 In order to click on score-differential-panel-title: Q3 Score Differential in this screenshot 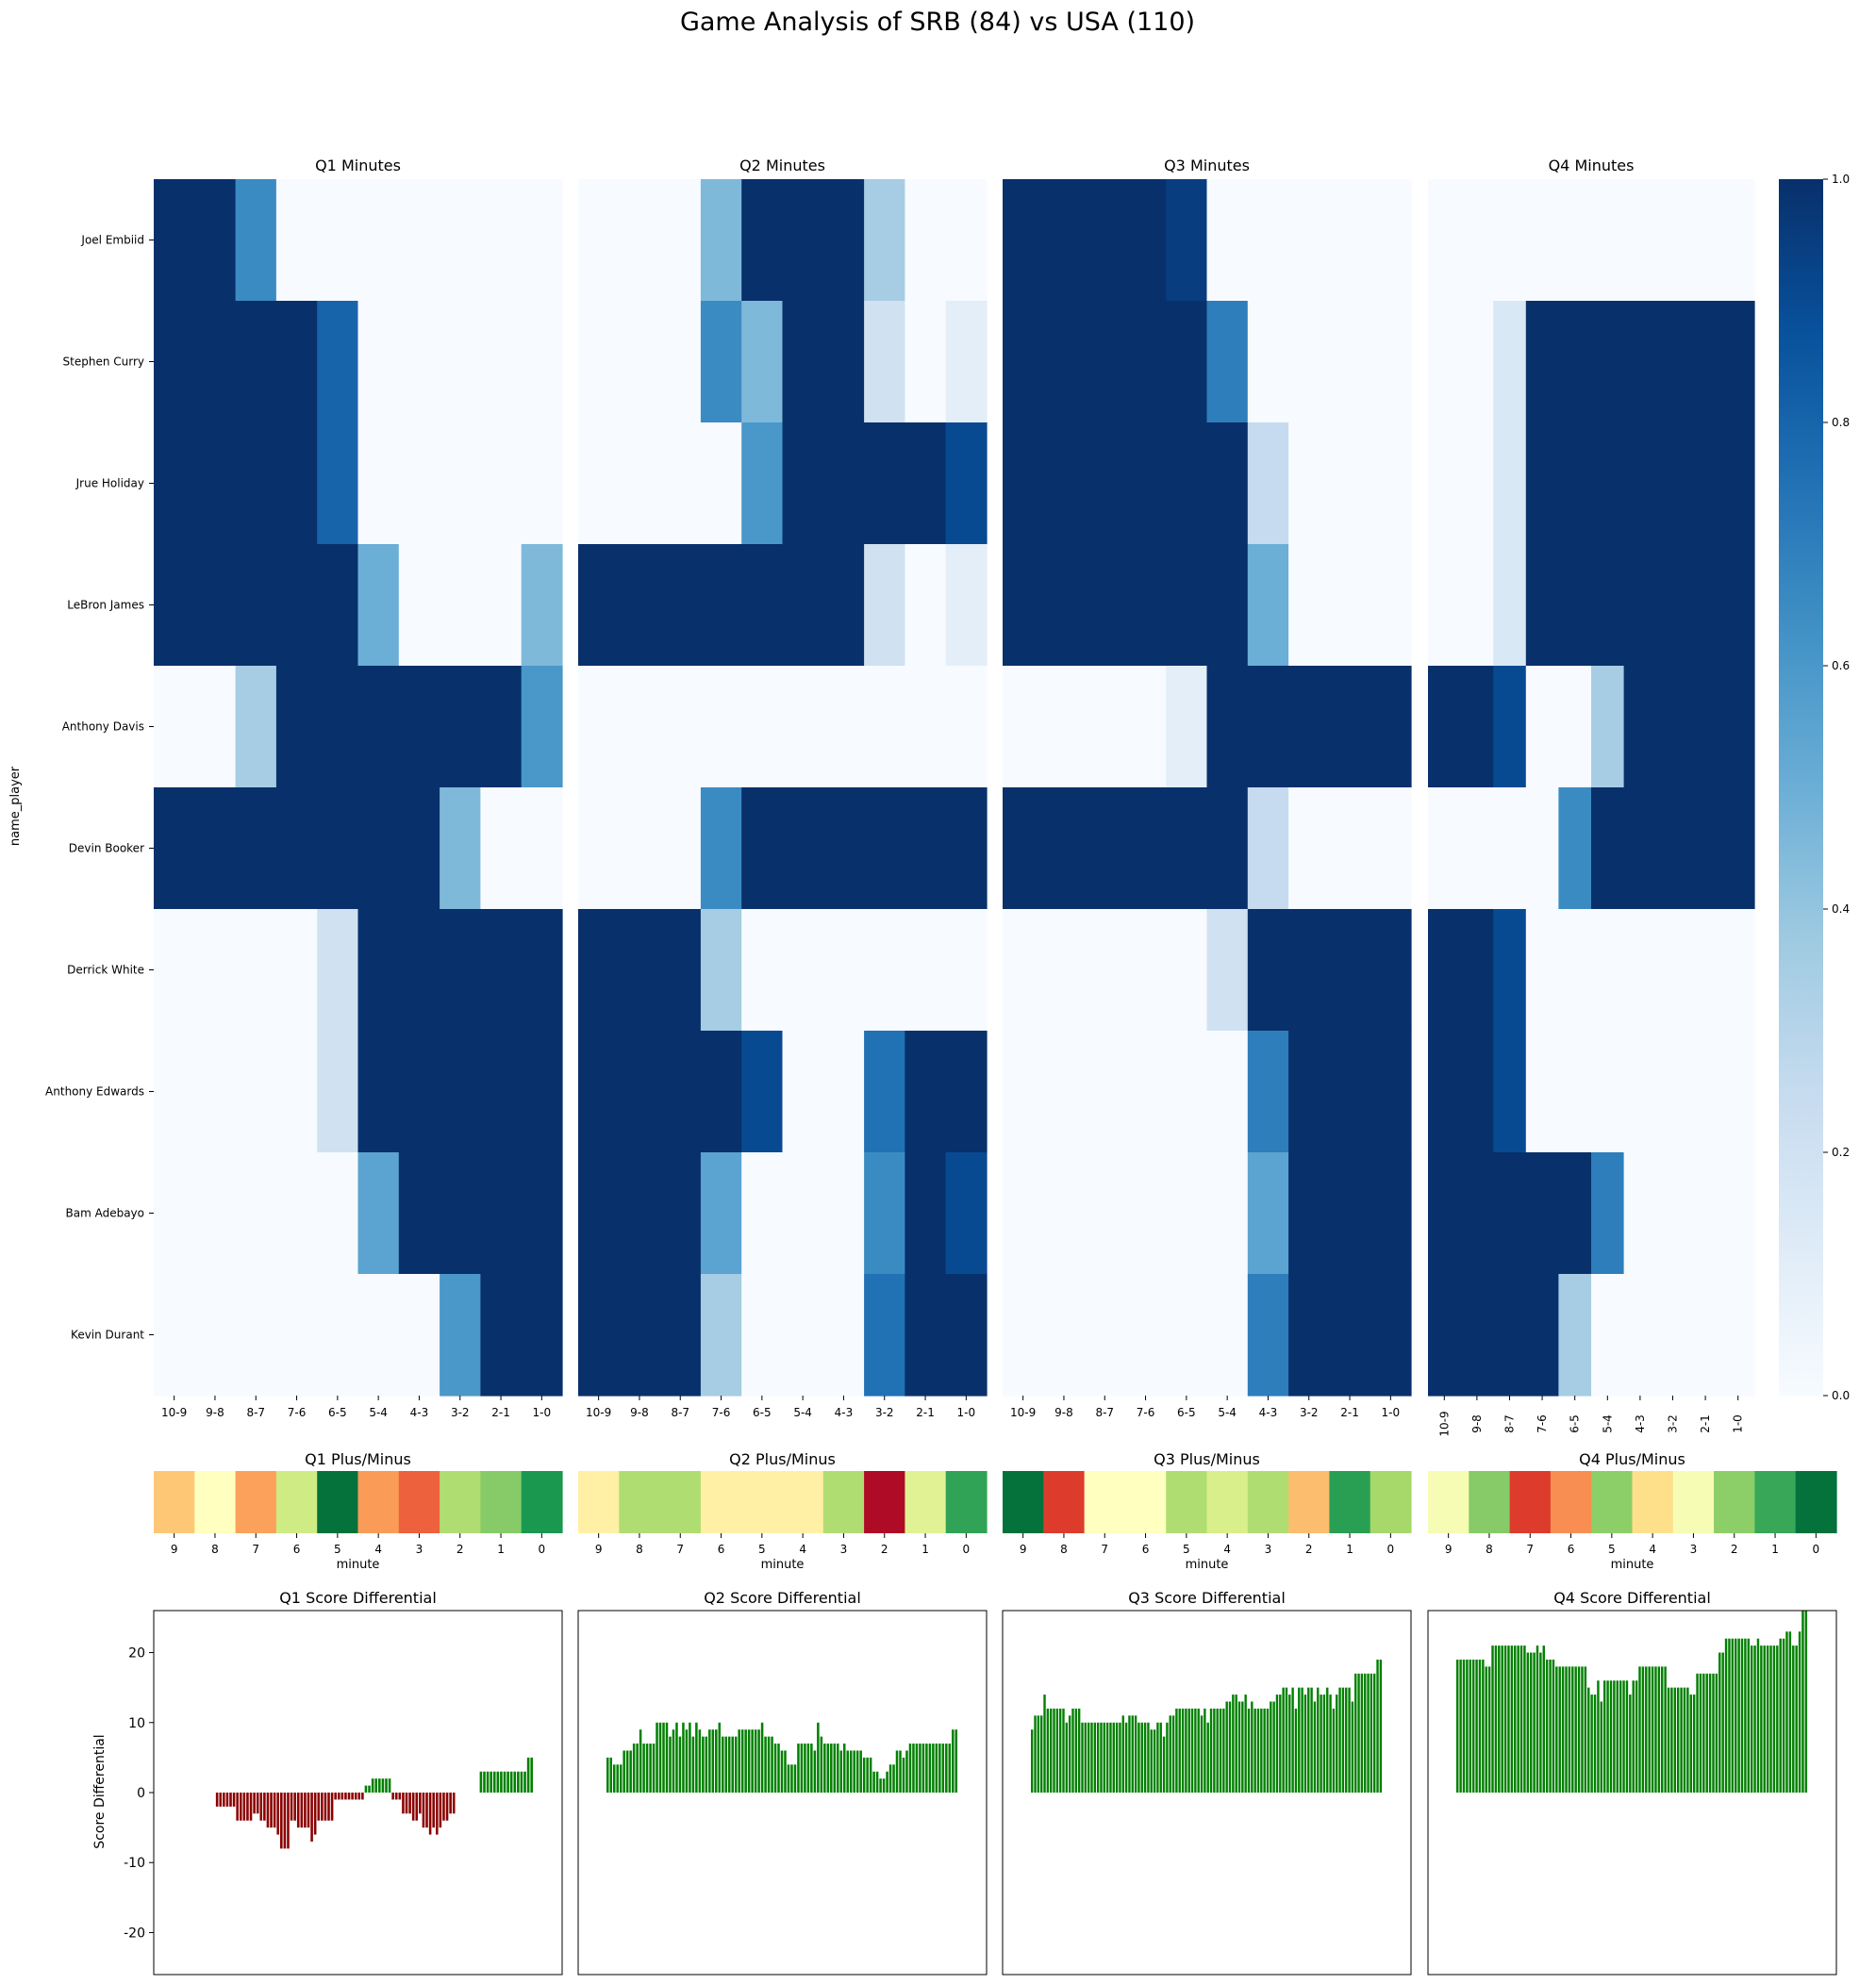, I will do `click(1207, 1598)`.